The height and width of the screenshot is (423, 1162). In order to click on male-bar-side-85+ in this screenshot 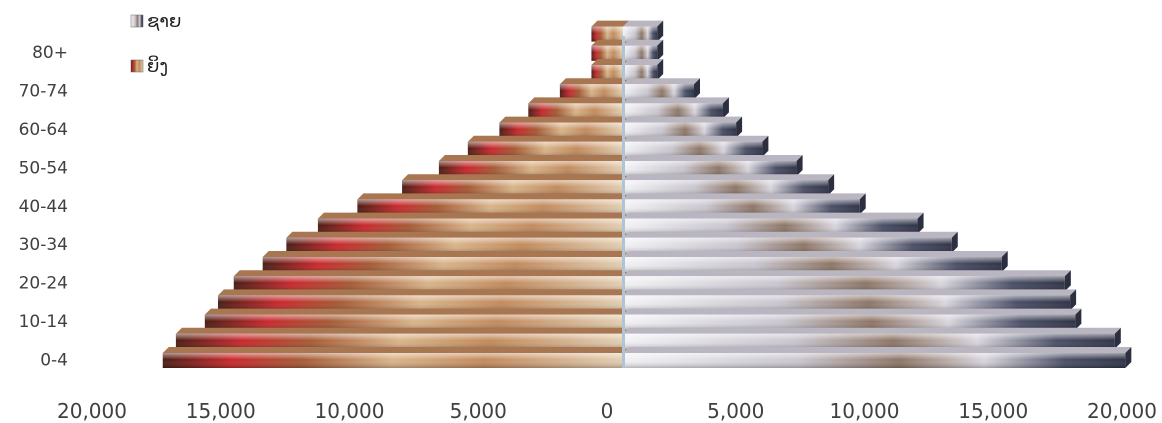, I will do `click(660, 31)`.